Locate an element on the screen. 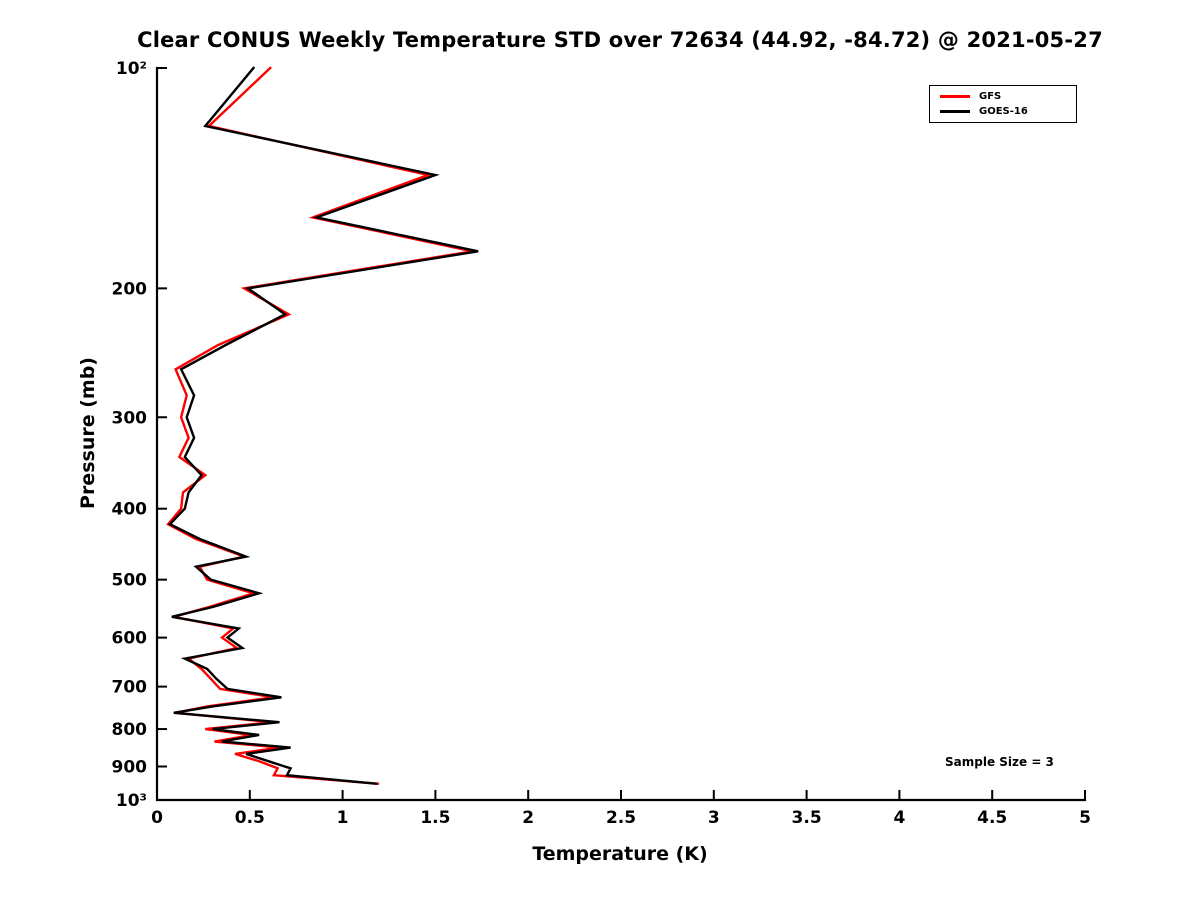  legend-entry: GFS is located at coordinates (1003, 96).